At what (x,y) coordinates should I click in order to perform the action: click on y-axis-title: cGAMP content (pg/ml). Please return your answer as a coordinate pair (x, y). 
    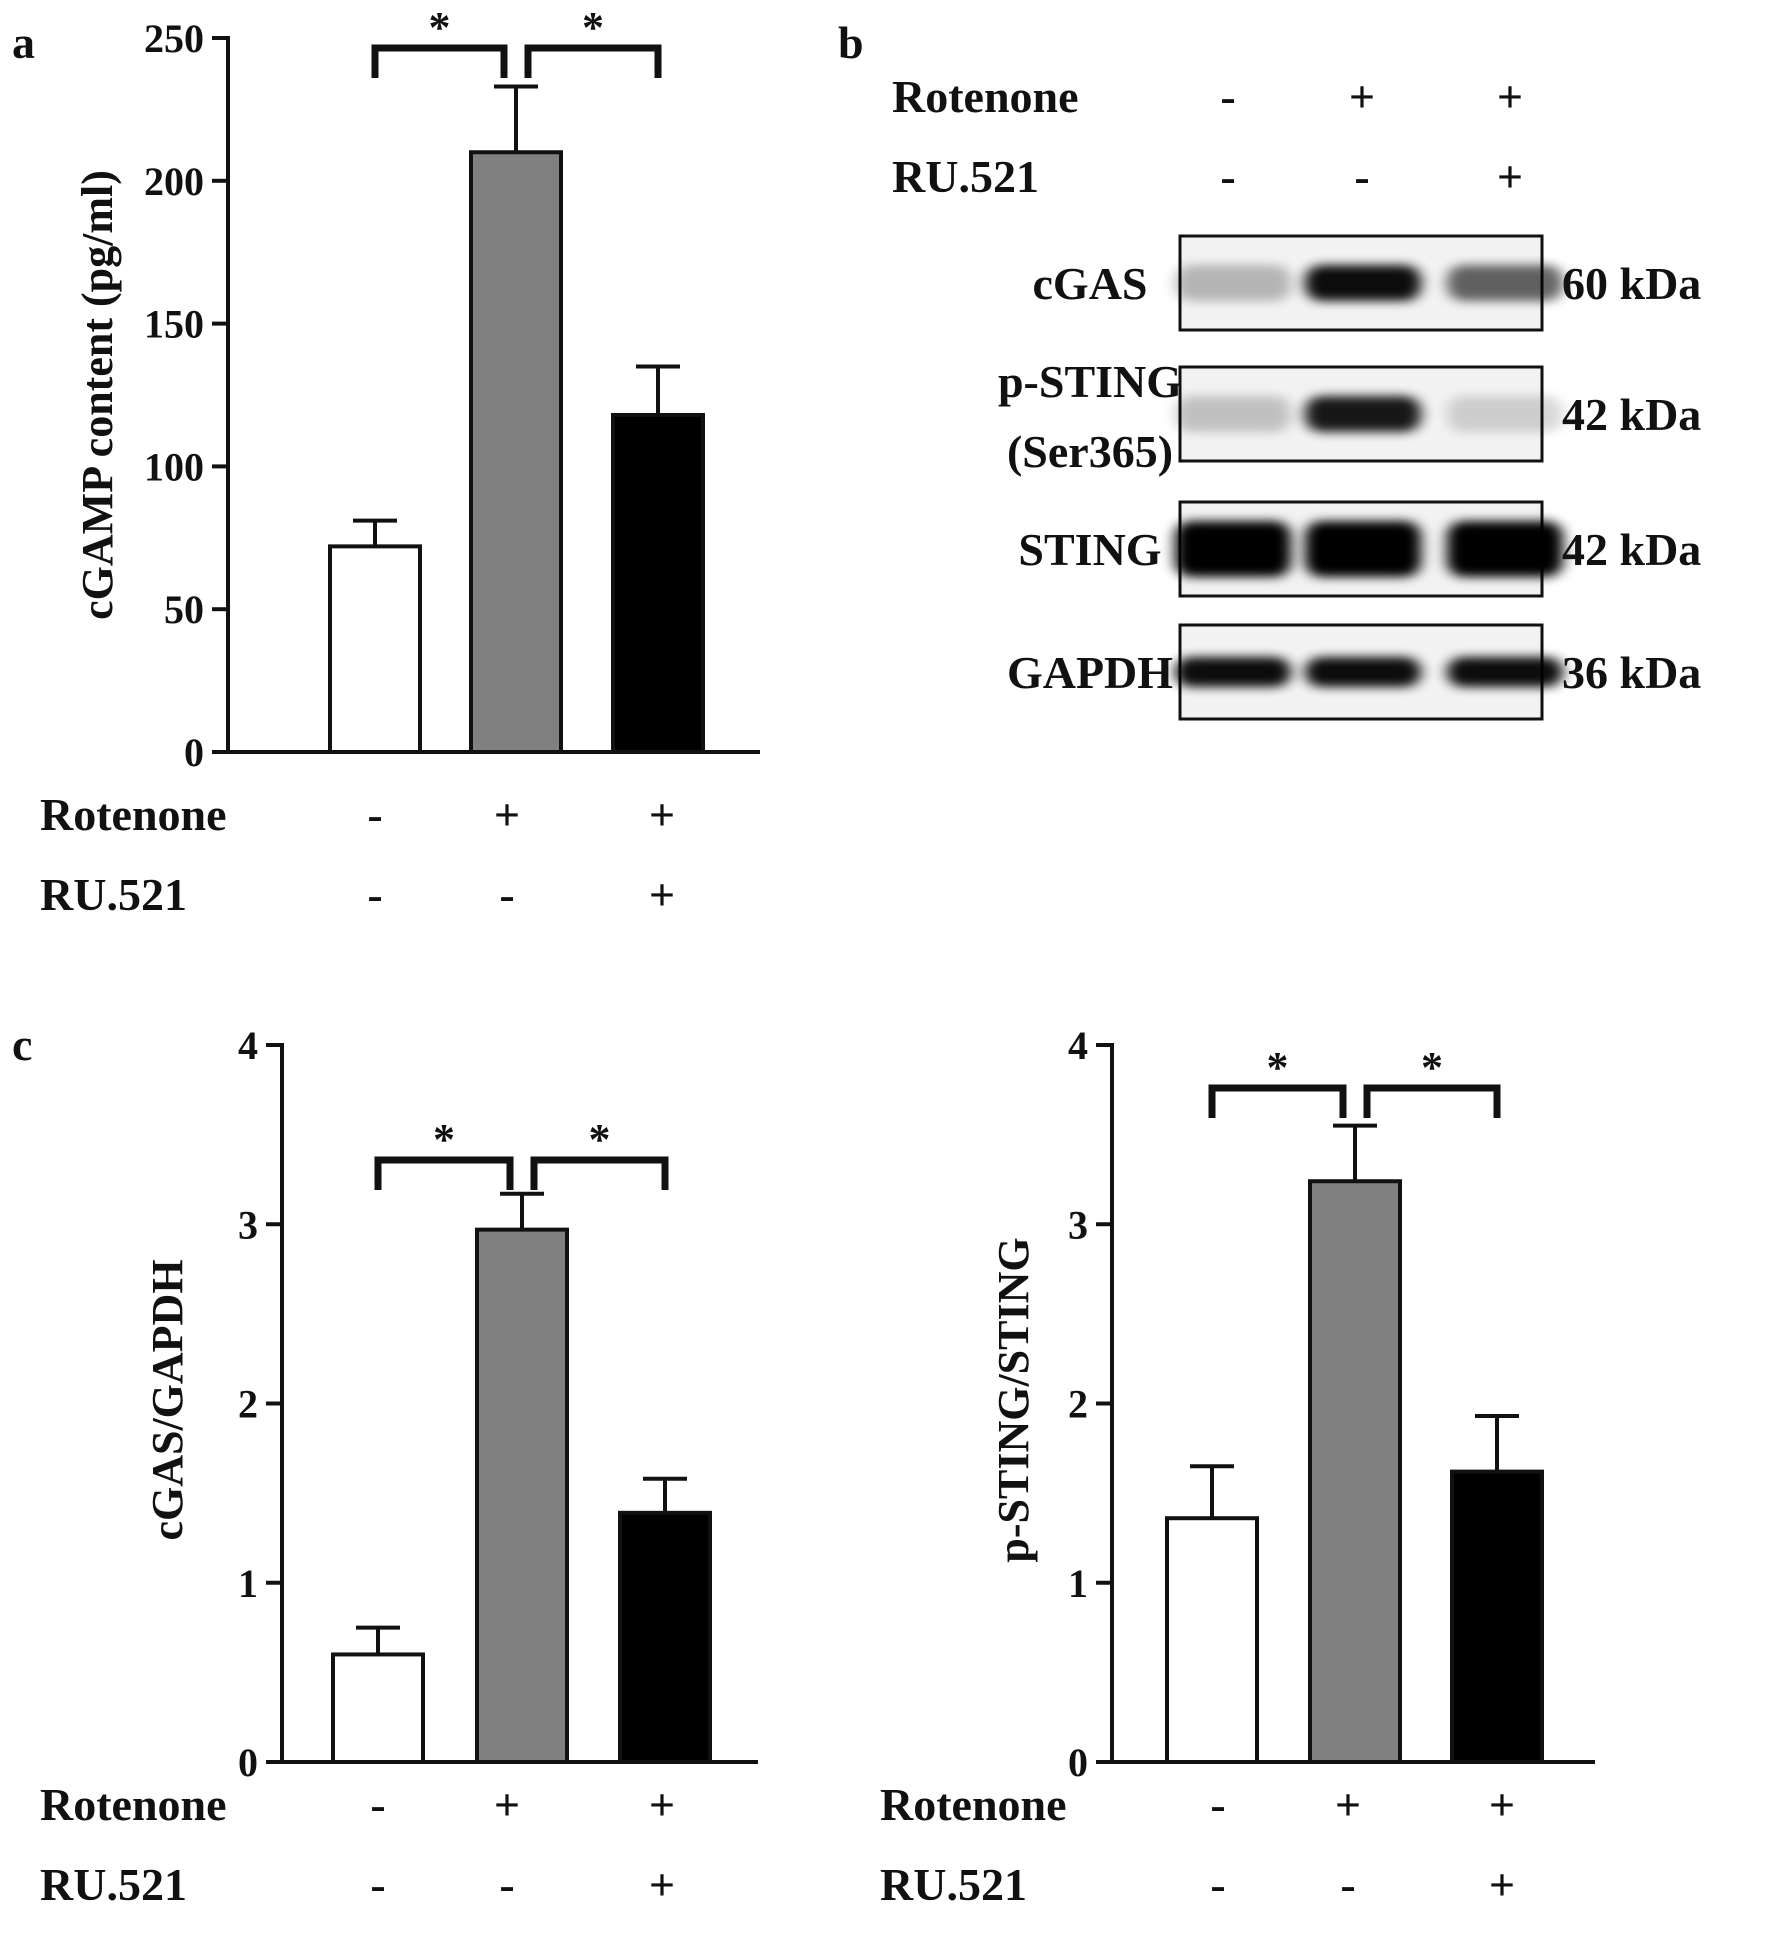
    Looking at the image, I should click on (97, 395).